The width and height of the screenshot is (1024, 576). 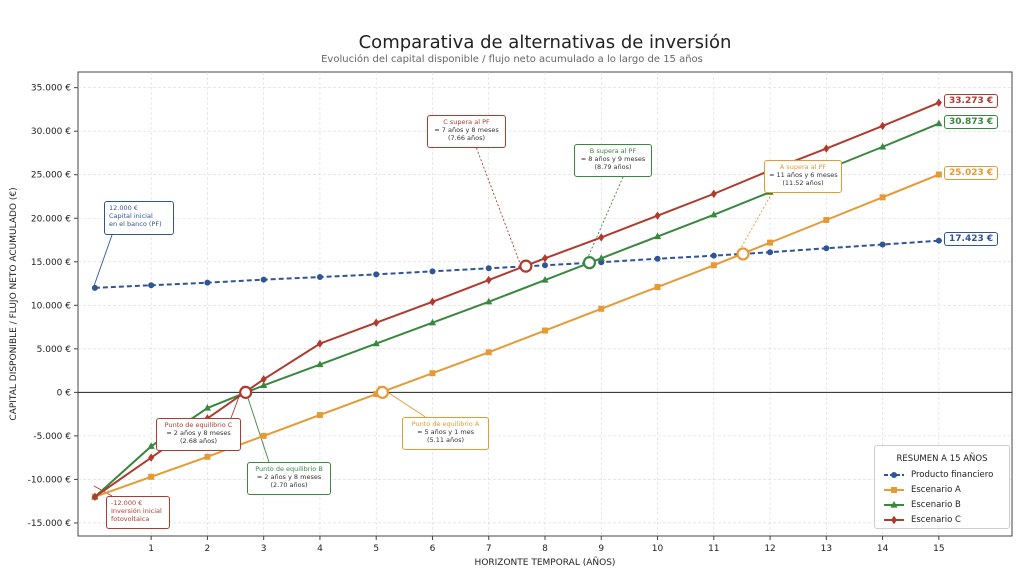 I want to click on connector-annotation-b-supera, so click(x=604, y=220).